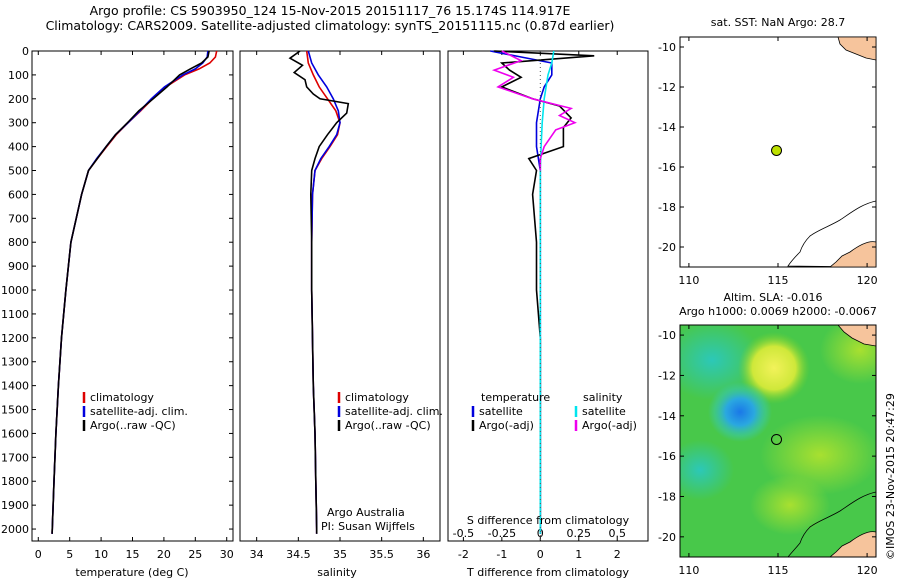 The width and height of the screenshot is (900, 580). Describe the element at coordinates (15, 314) in the screenshot. I see `depth-tick-label: 1100` at that location.